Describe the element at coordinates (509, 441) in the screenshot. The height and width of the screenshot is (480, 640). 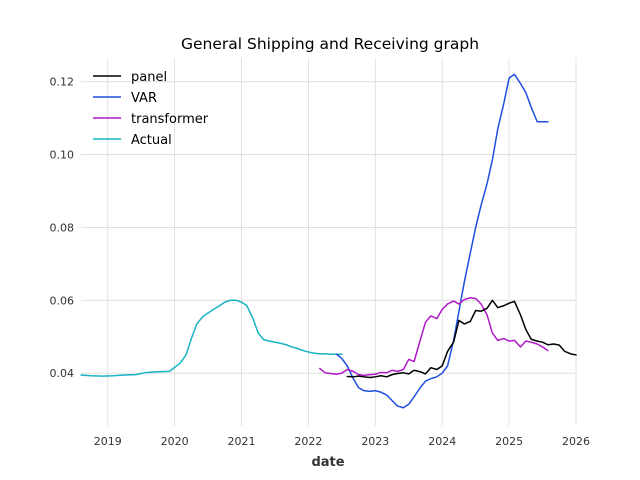
I see `x-tick-label: 2025` at that location.